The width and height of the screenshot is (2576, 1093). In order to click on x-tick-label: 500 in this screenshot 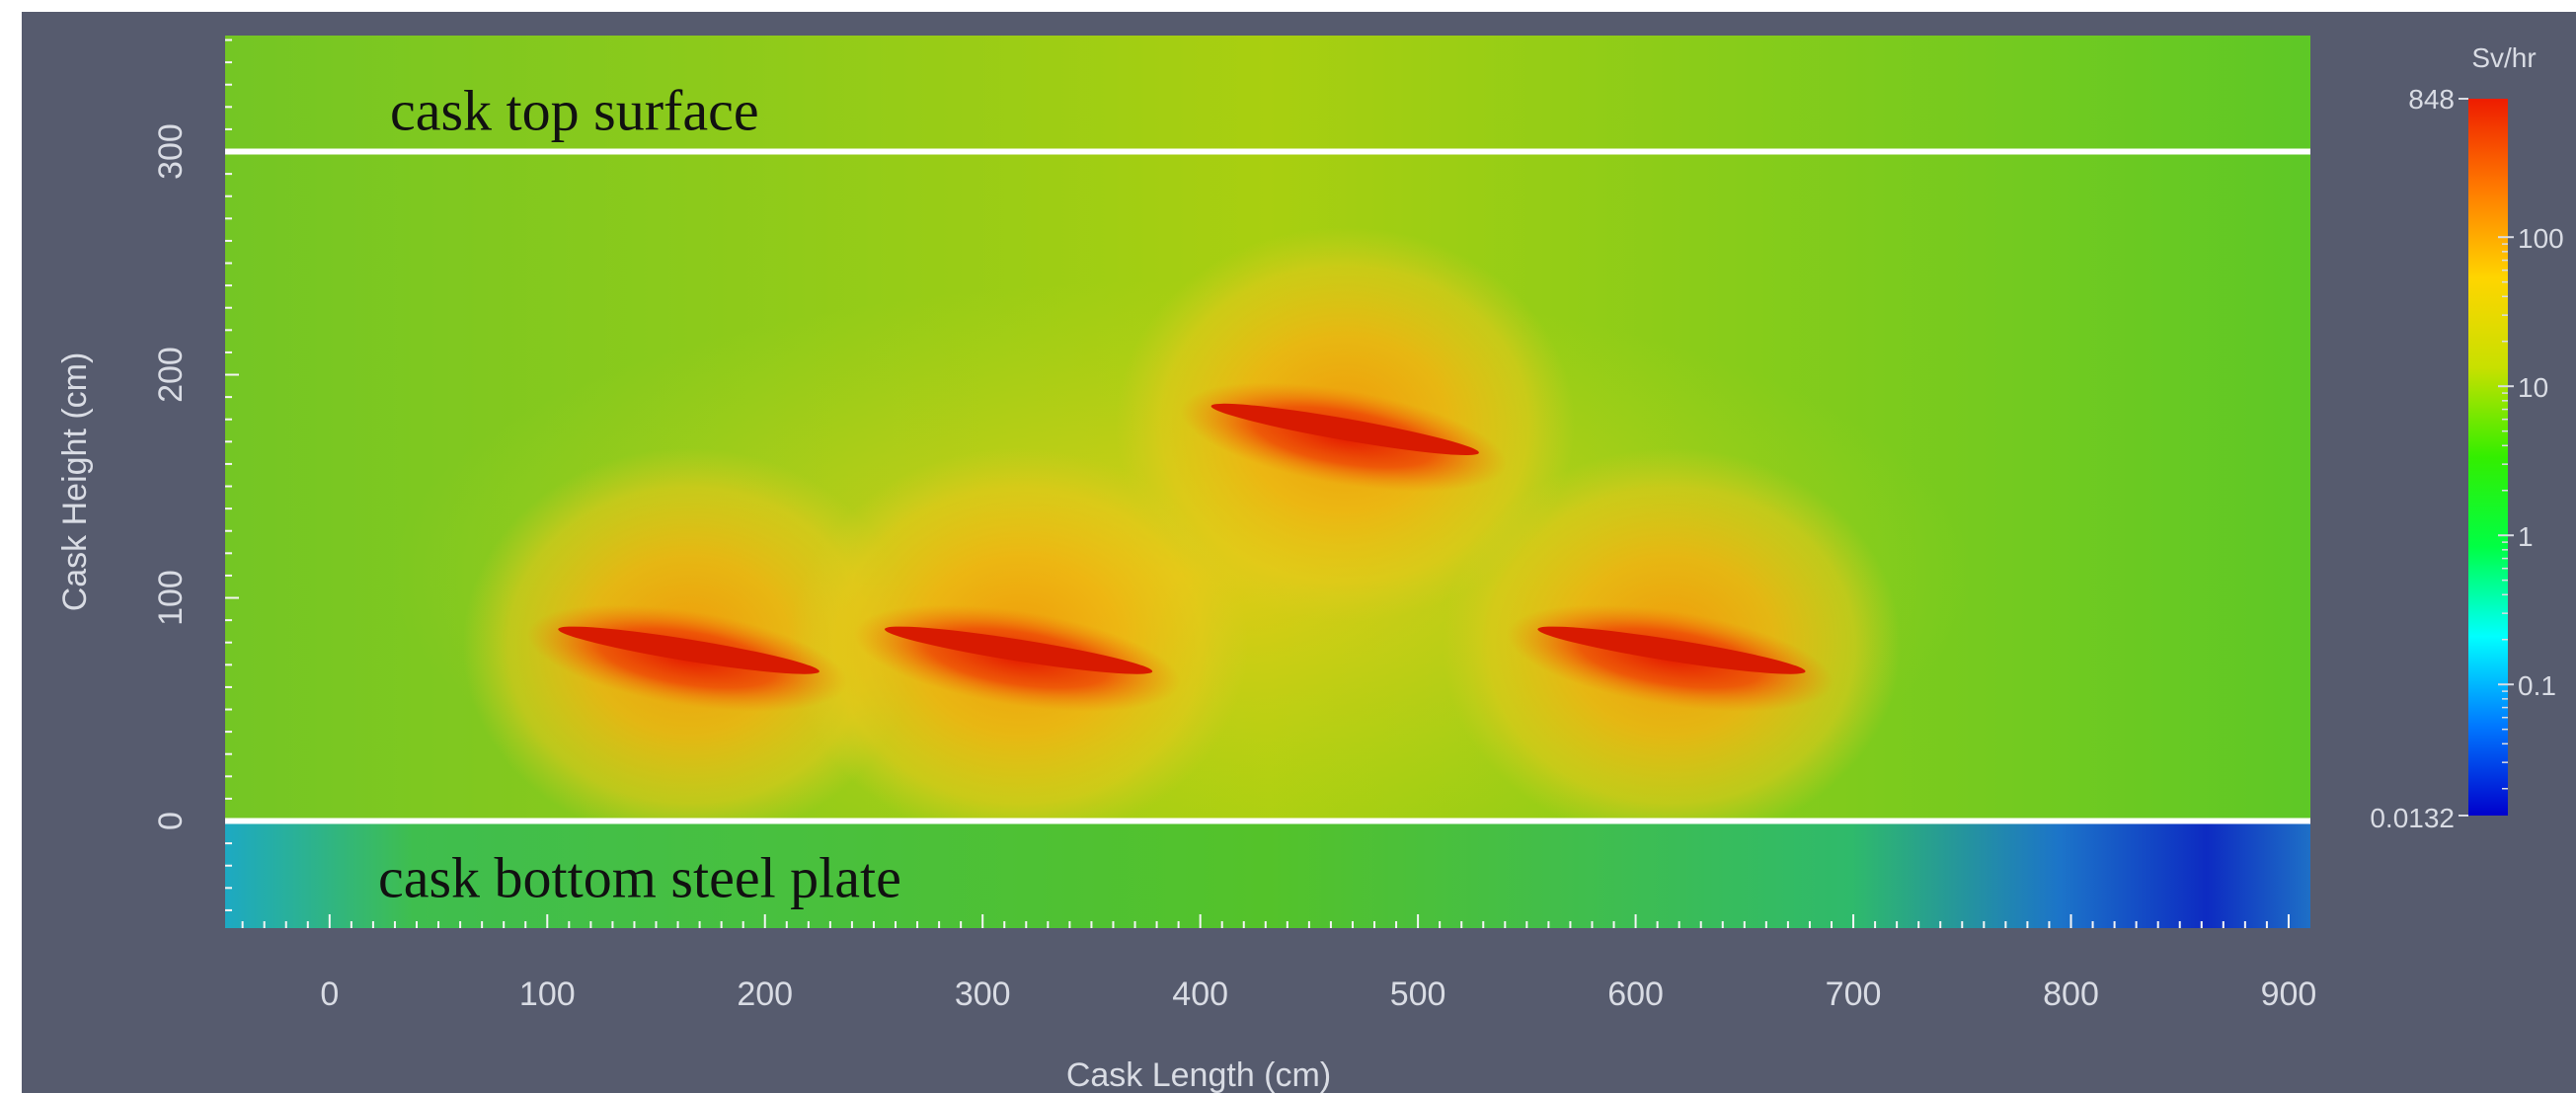, I will do `click(1418, 994)`.